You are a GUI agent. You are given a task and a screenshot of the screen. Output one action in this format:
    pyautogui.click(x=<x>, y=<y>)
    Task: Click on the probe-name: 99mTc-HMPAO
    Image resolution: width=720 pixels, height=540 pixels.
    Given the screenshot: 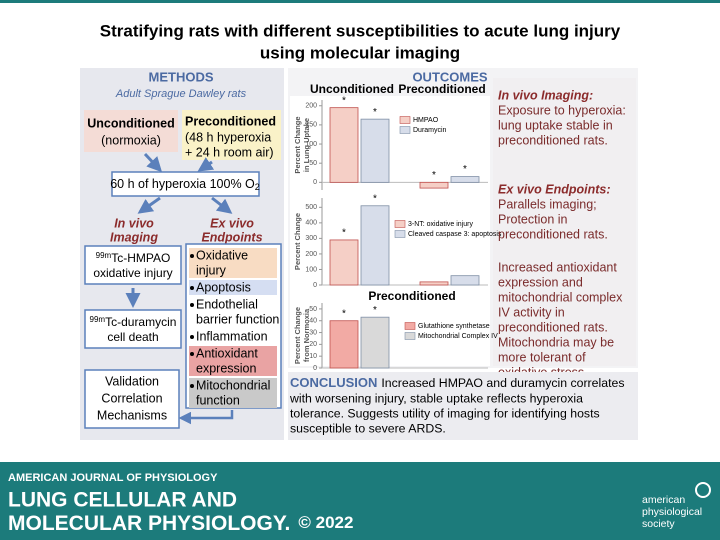 What is the action you would take?
    pyautogui.click(x=133, y=258)
    